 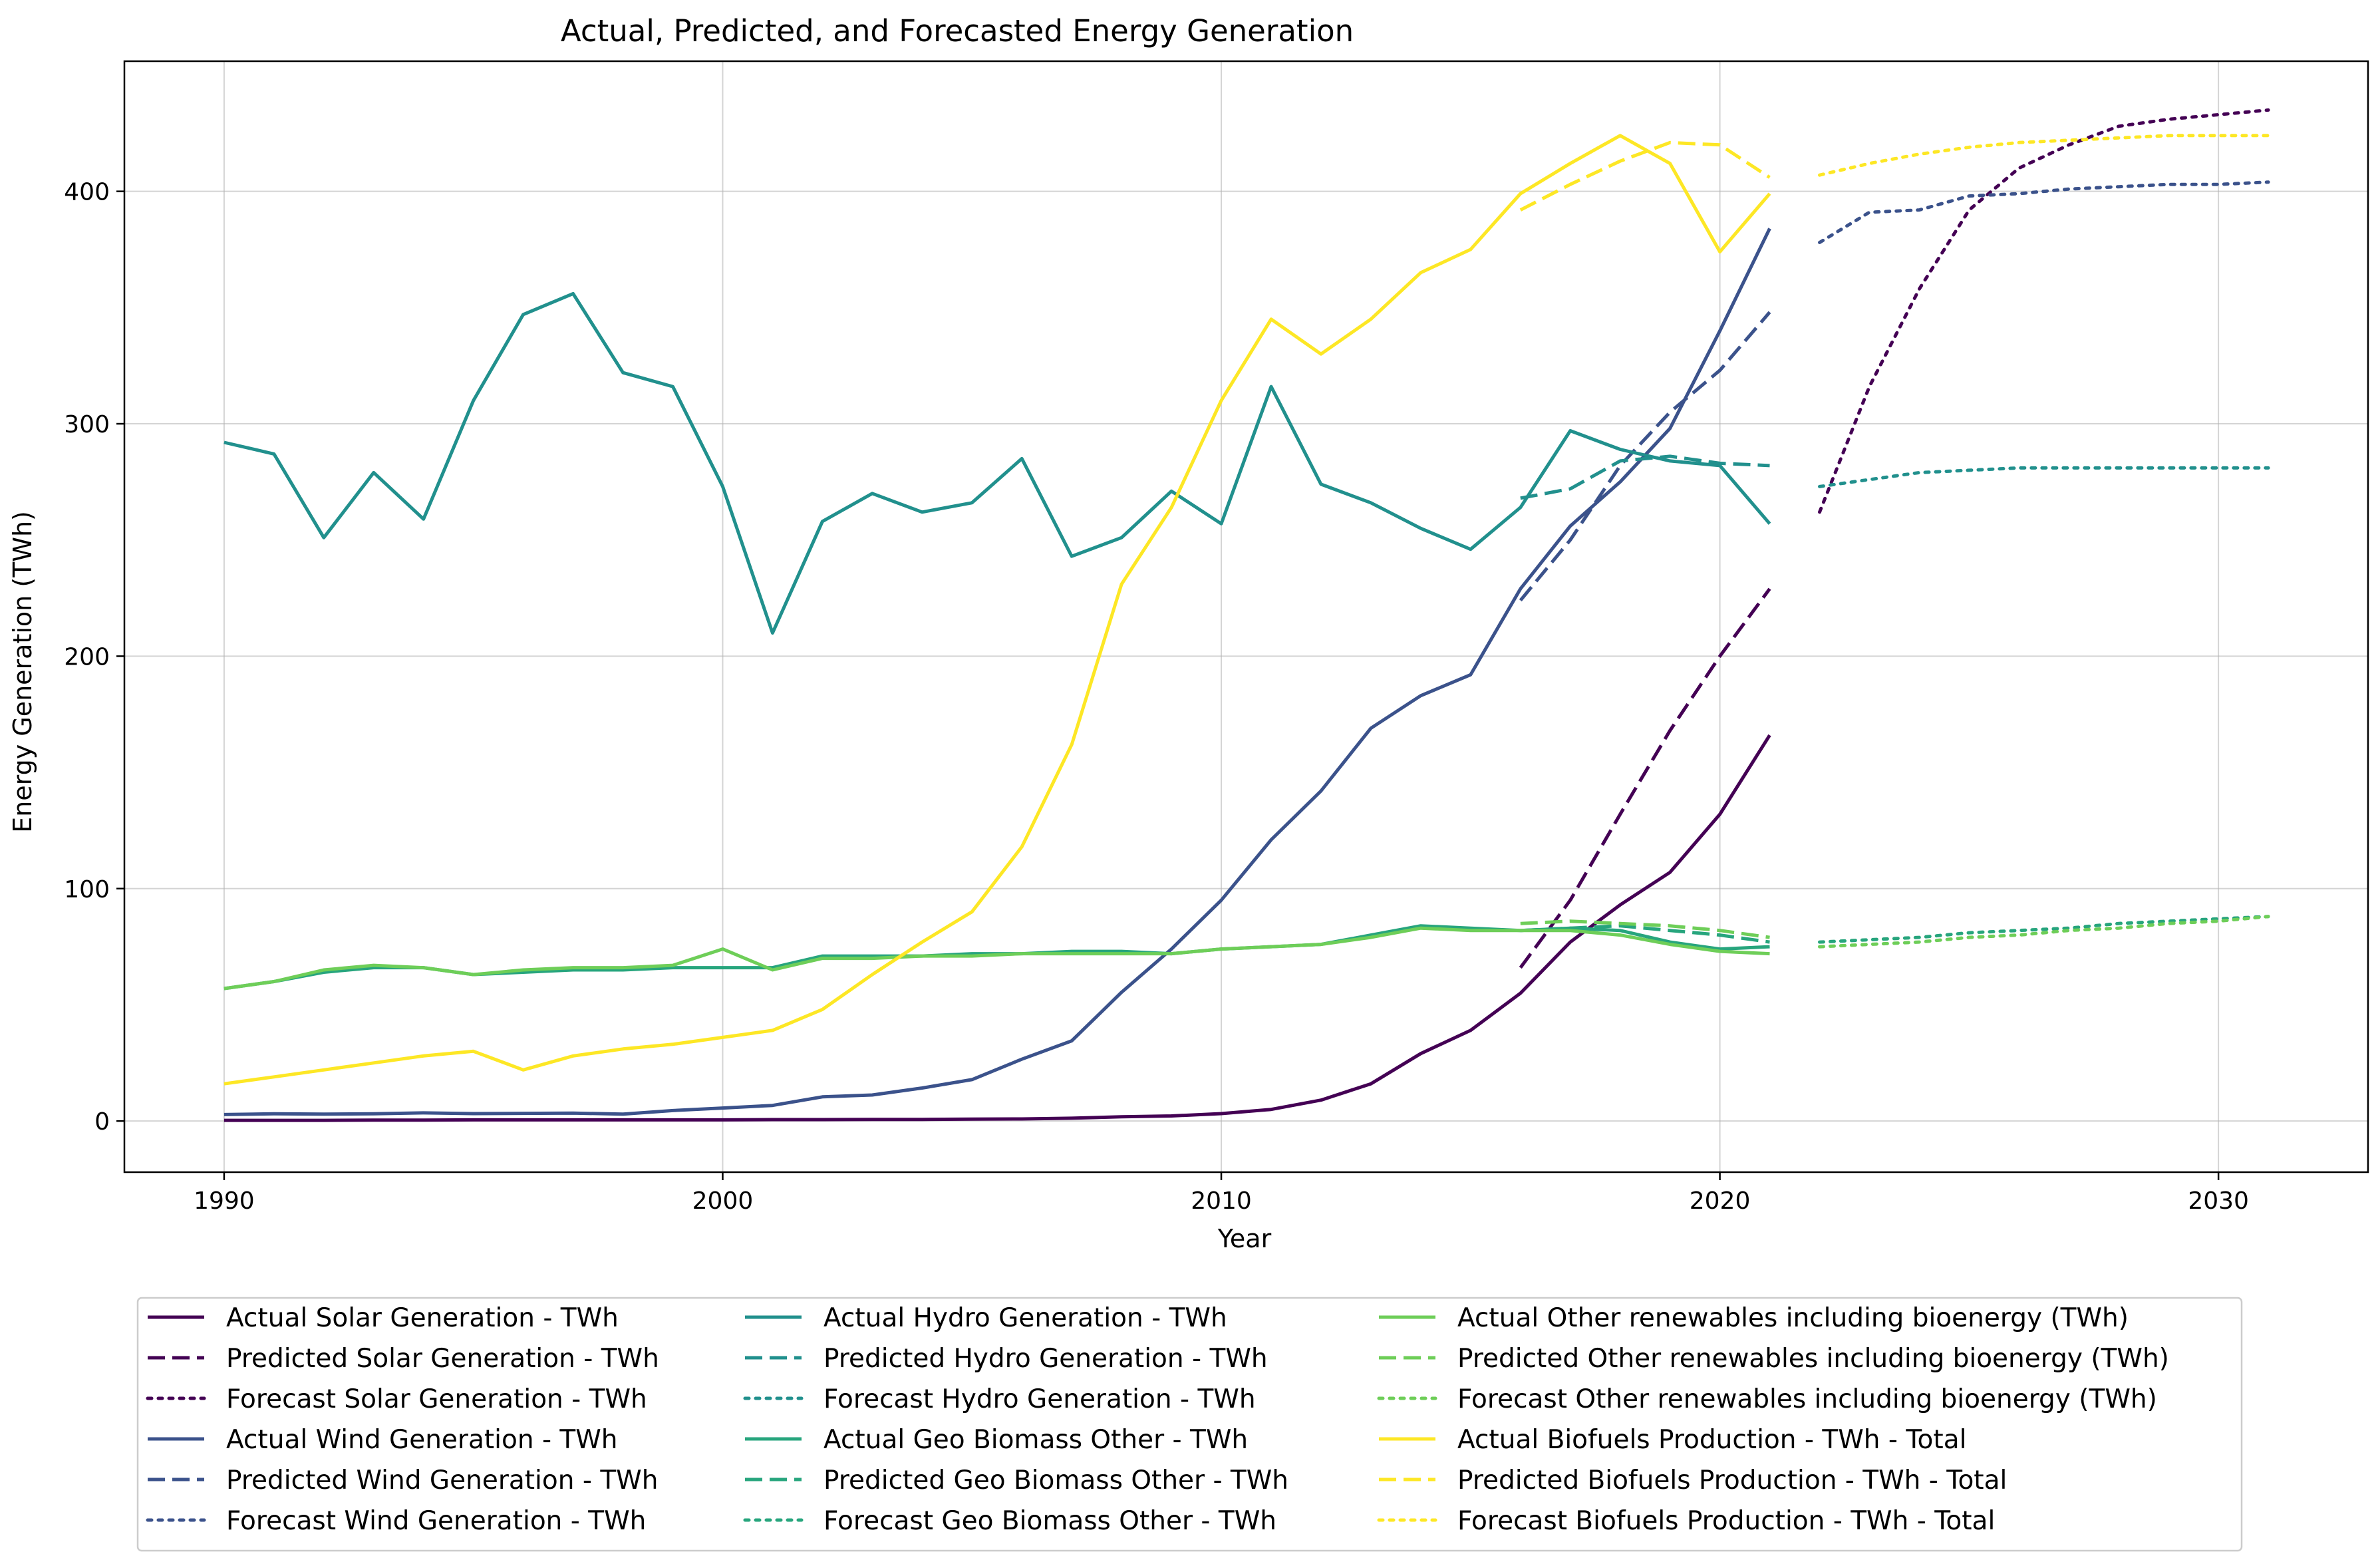 I want to click on series-line-forecast-geo-biomass-other-twh, so click(x=2044, y=930).